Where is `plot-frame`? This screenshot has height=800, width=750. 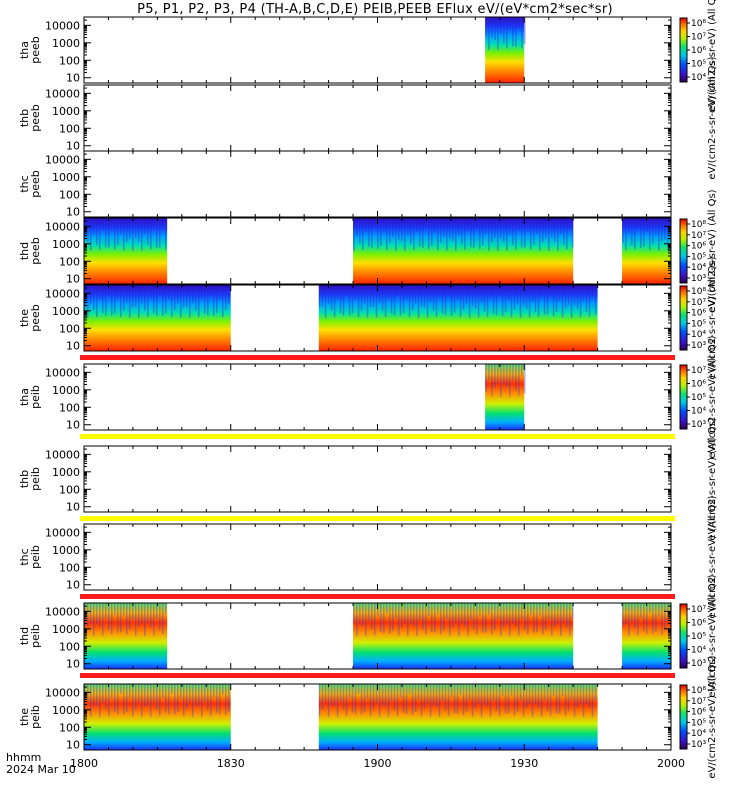 plot-frame is located at coordinates (377, 557).